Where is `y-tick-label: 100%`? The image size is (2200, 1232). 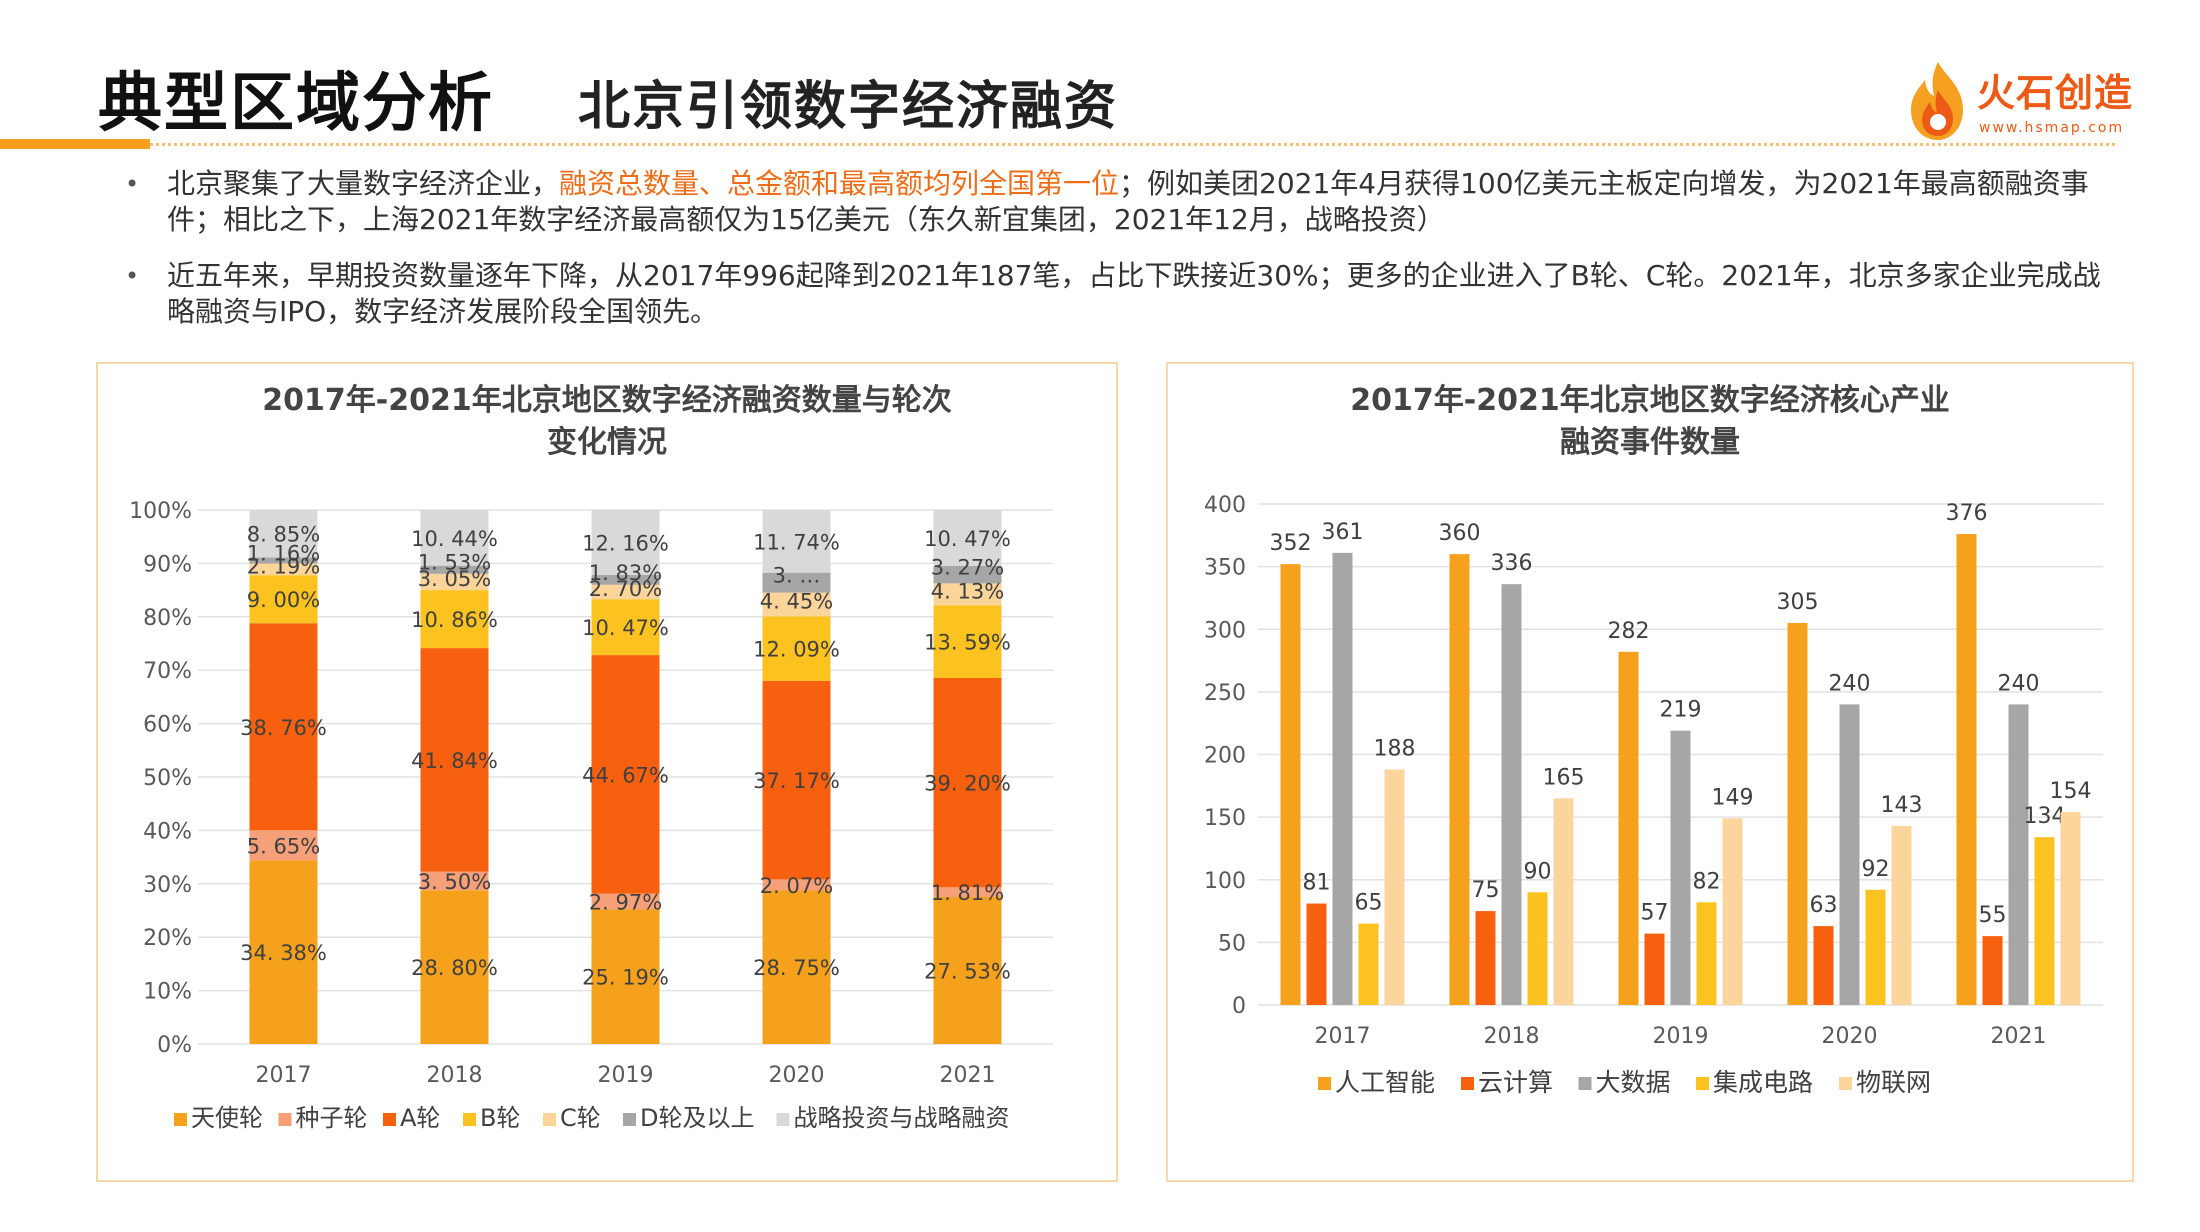 y-tick-label: 100% is located at coordinates (160, 511).